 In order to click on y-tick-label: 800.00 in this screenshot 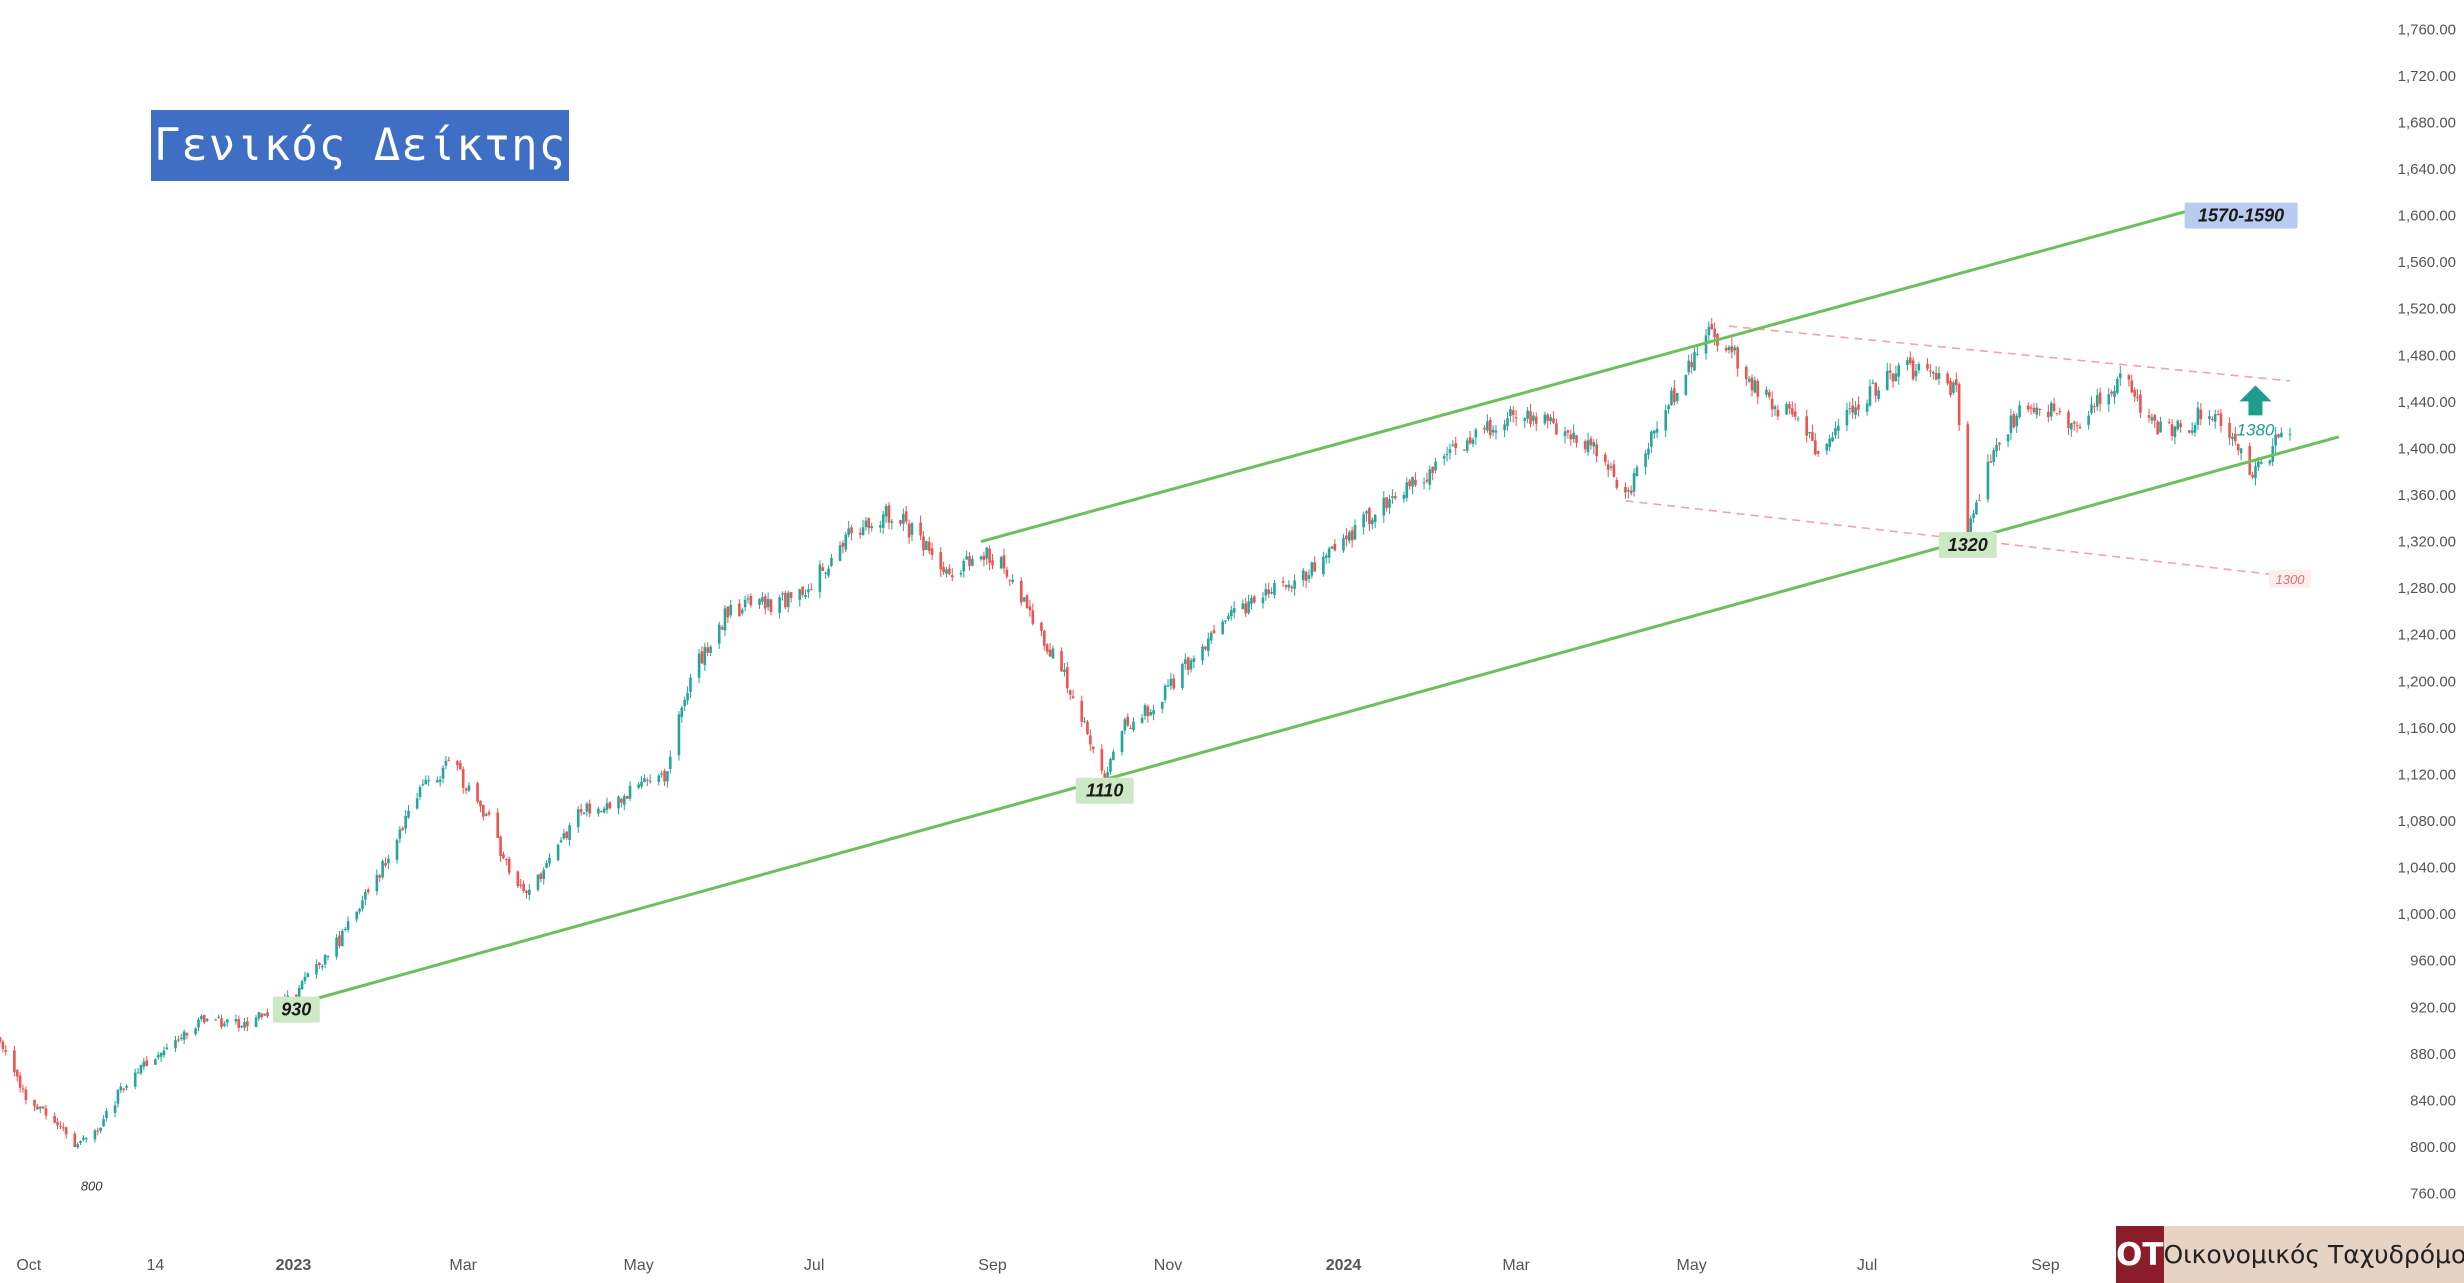, I will do `click(2433, 1147)`.